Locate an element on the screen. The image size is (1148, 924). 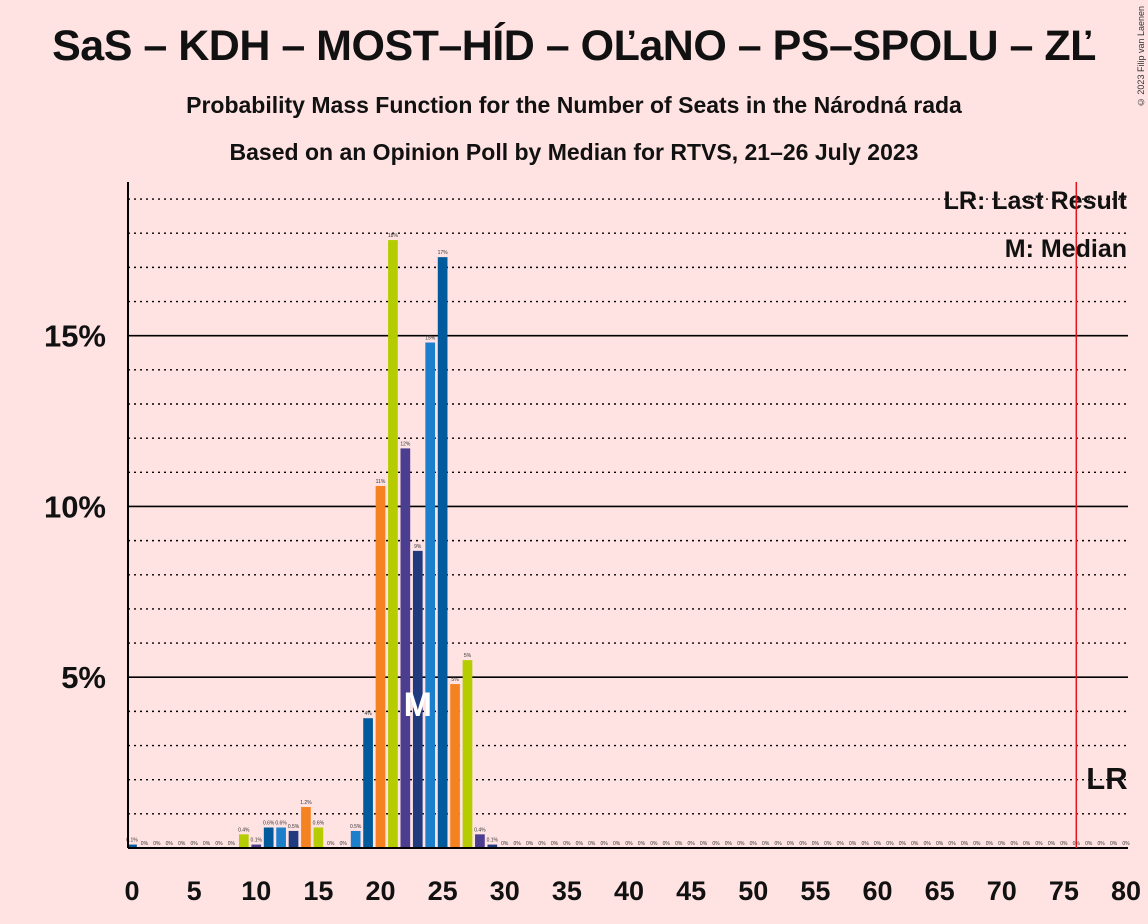
x-tick-label: 75 is located at coordinates (1064, 891).